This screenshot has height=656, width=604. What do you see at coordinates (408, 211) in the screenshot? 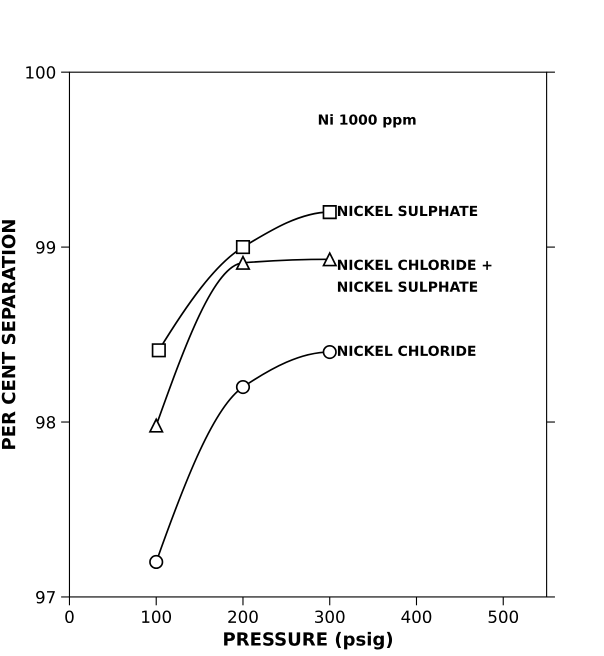
I see `series-label: NICKEL SULPHATE` at bounding box center [408, 211].